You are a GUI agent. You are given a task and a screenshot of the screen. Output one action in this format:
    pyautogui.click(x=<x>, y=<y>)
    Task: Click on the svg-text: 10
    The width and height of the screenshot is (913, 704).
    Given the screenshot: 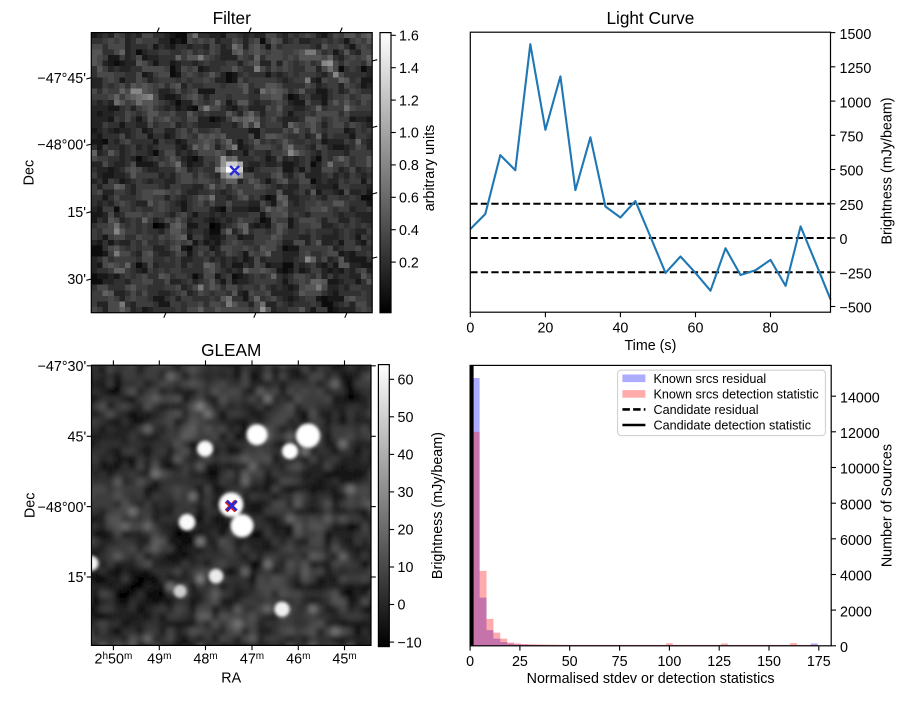 What is the action you would take?
    pyautogui.click(x=406, y=568)
    